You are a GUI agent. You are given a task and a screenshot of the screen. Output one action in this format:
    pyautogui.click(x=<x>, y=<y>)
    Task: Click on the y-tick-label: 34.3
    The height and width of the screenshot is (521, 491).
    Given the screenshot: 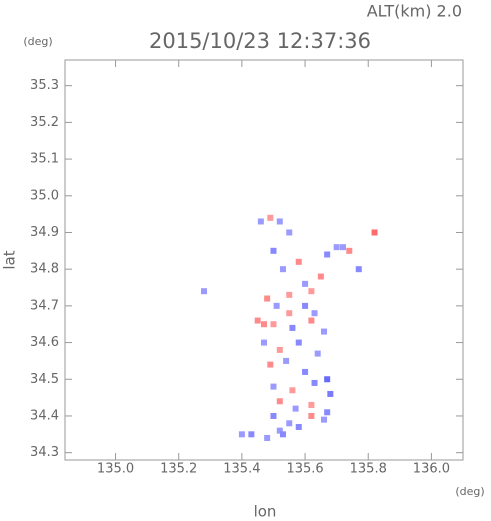 What is the action you would take?
    pyautogui.click(x=44, y=452)
    